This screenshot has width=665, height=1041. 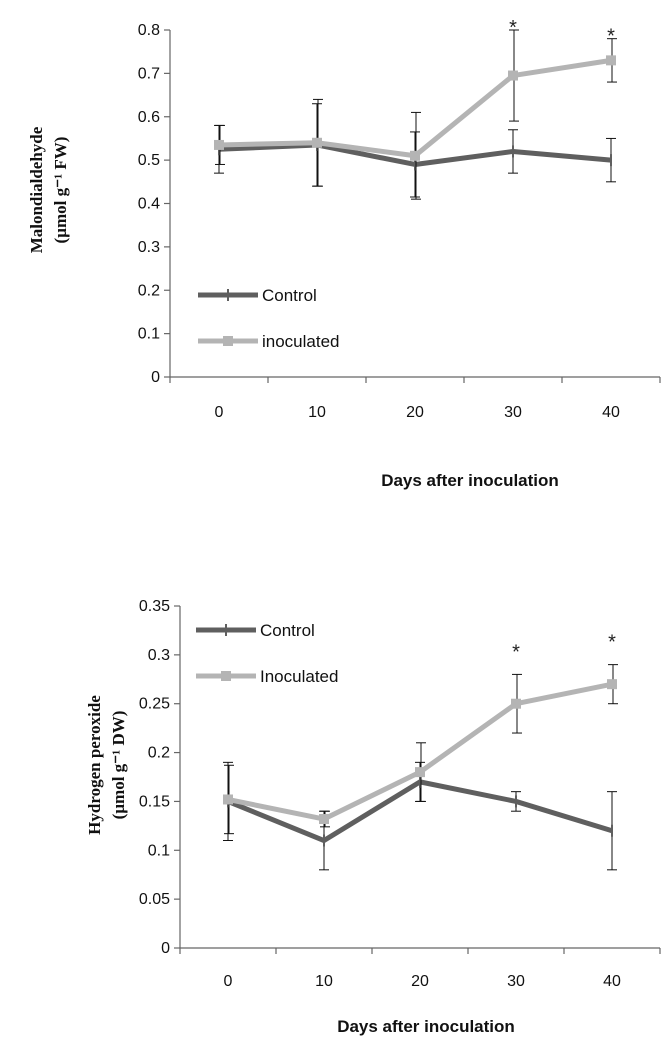 What do you see at coordinates (154, 801) in the screenshot?
I see `y-tick-label: 0.15` at bounding box center [154, 801].